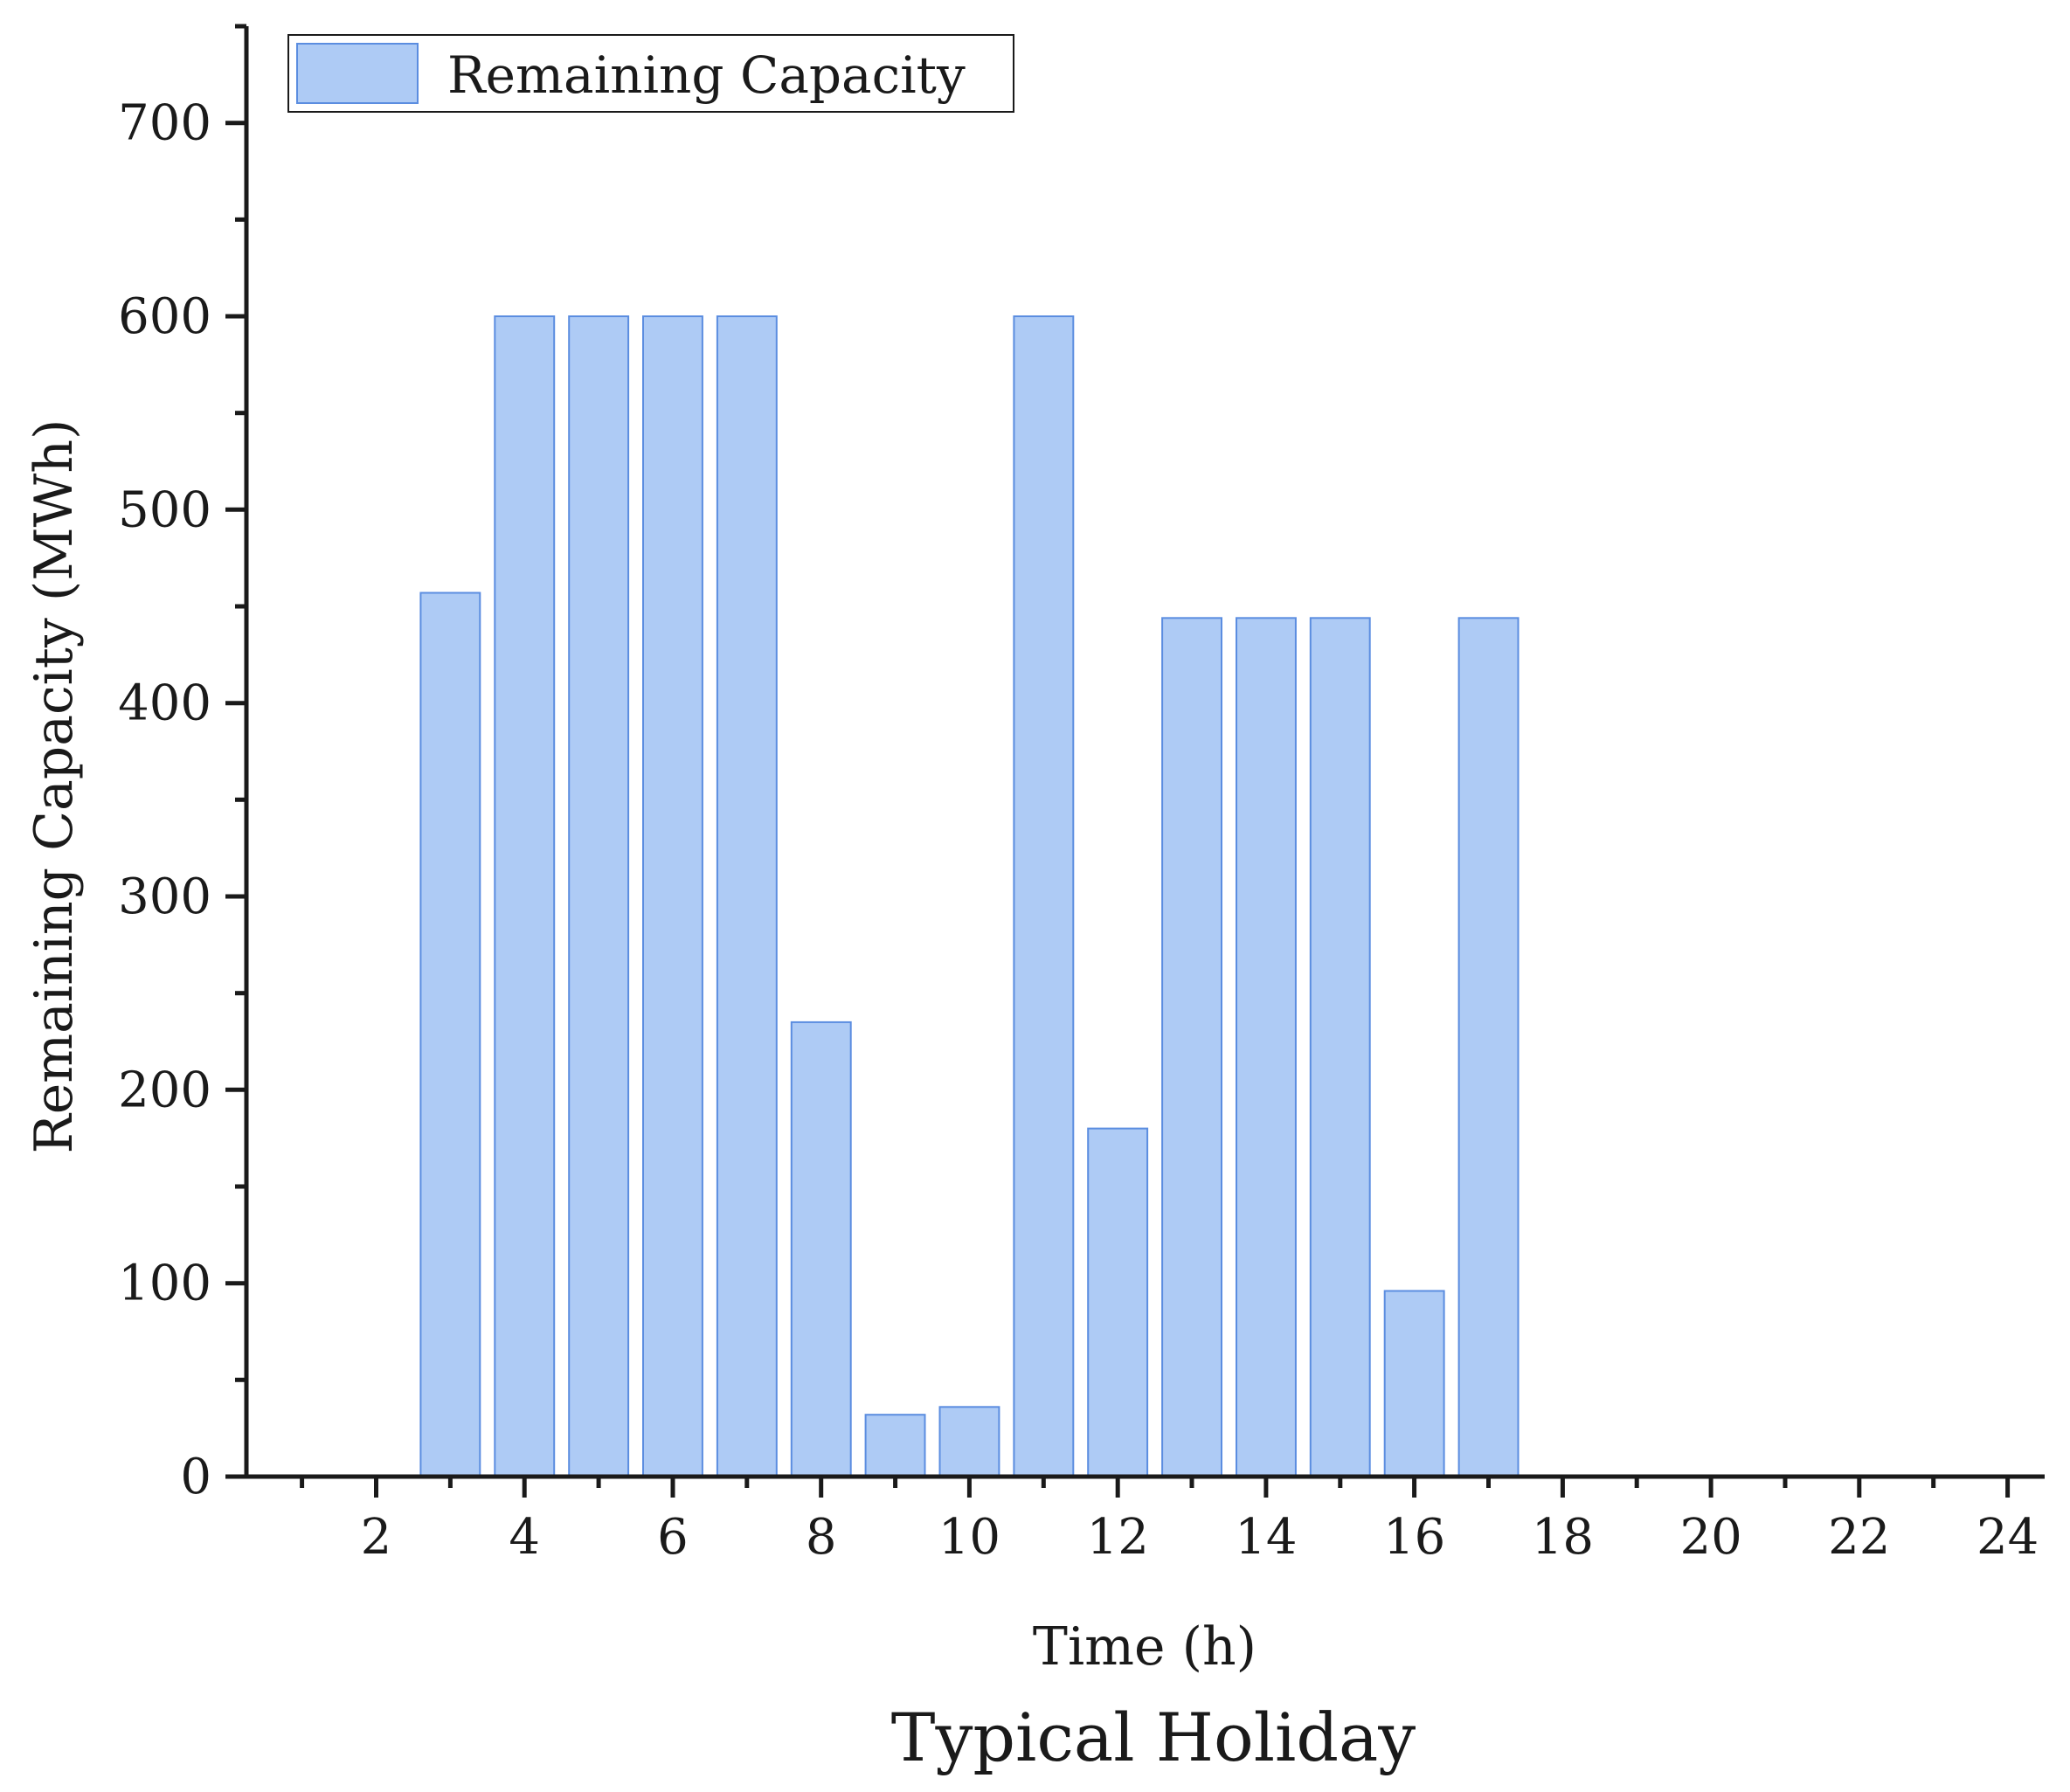  What do you see at coordinates (1563, 1537) in the screenshot?
I see `x-tick-label: 18` at bounding box center [1563, 1537].